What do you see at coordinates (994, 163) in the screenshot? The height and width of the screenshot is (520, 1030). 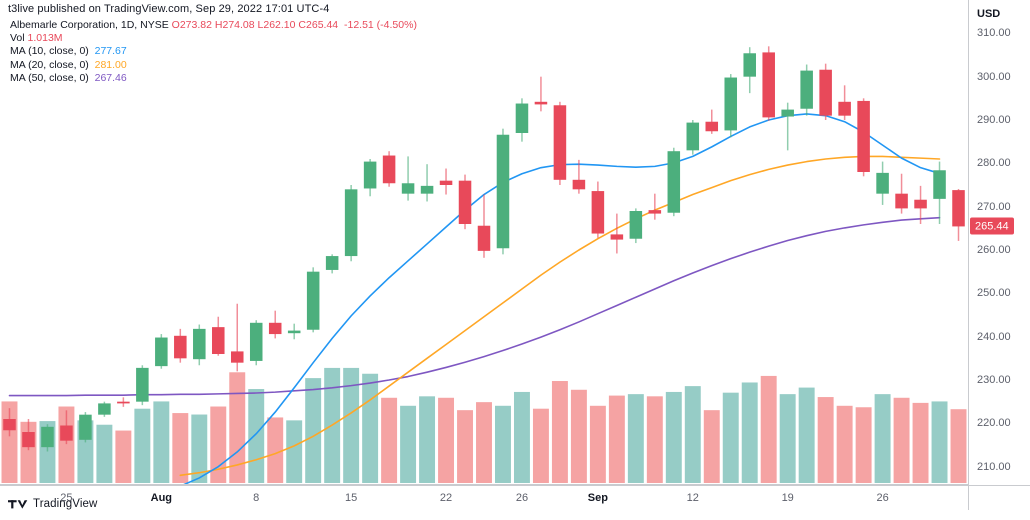 I see `price-axis-tick: 280.00` at bounding box center [994, 163].